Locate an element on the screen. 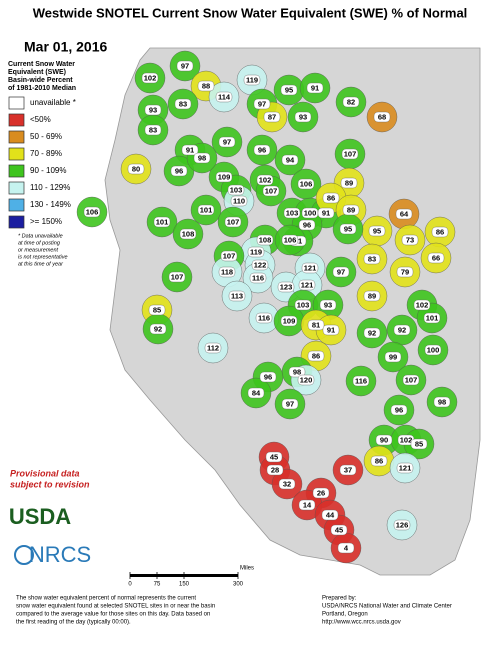 The height and width of the screenshot is (645, 500). basin-label: 81 is located at coordinates (316, 324).